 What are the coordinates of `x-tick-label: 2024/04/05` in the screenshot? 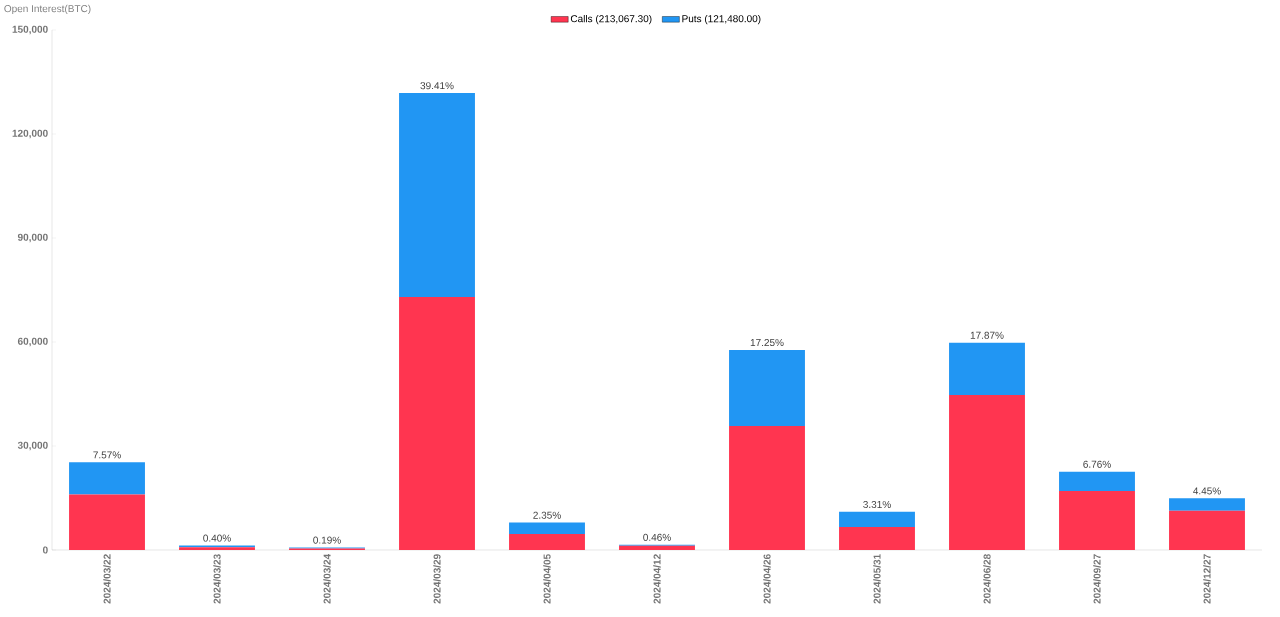 It's located at (547, 579).